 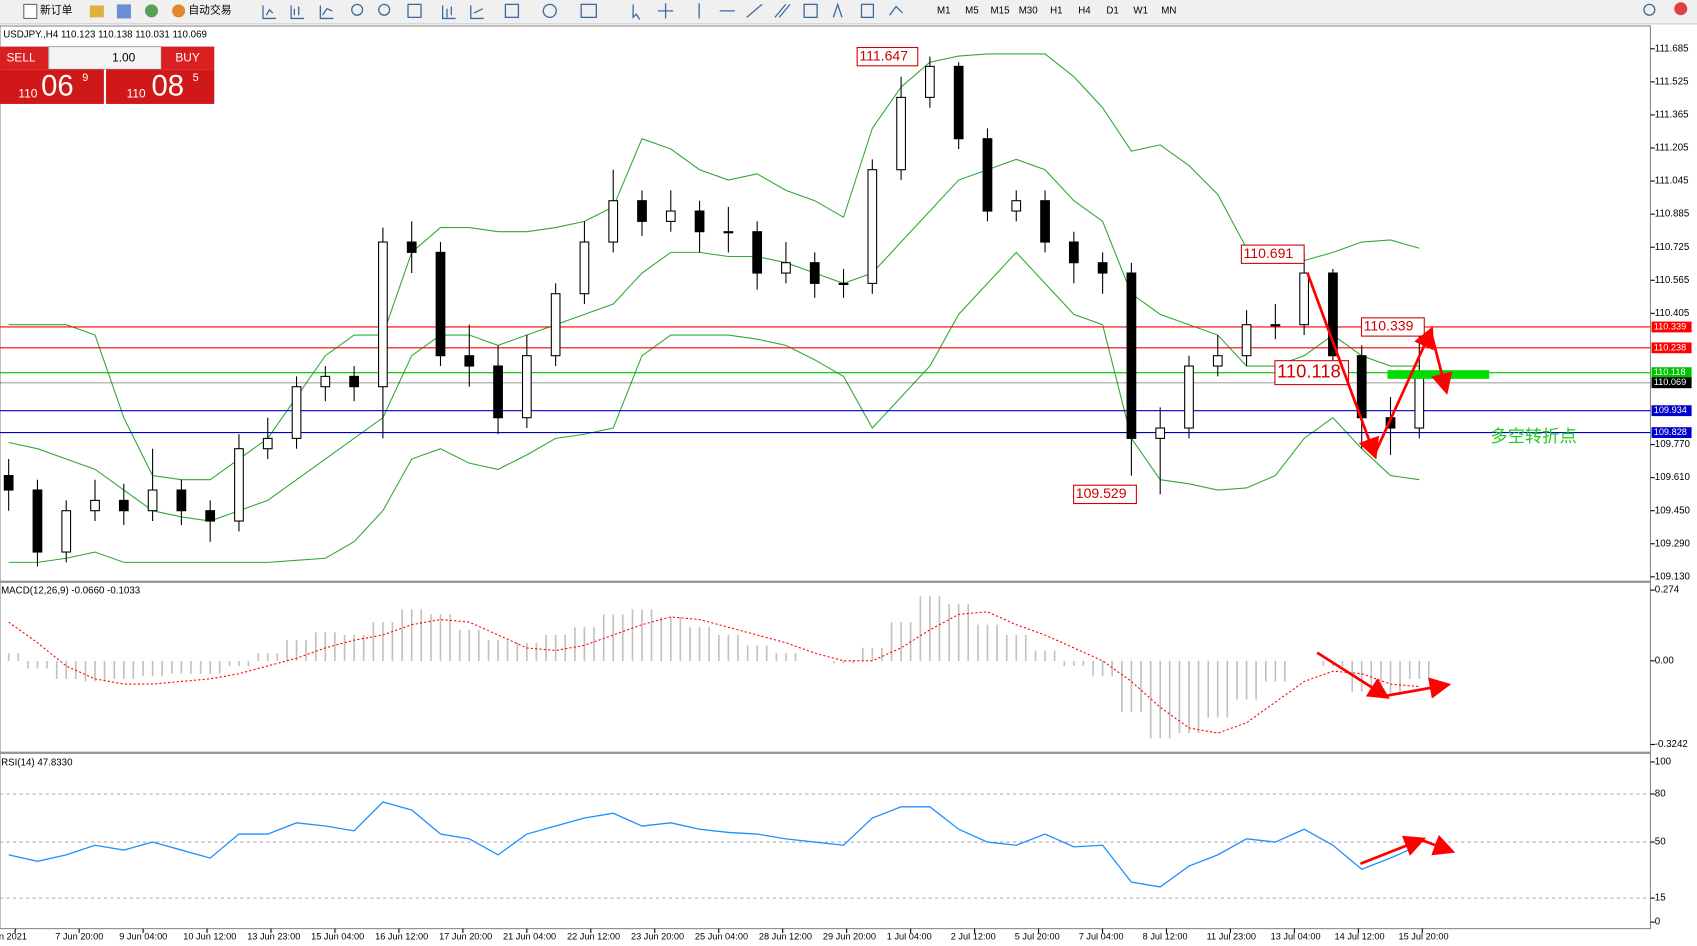 I want to click on level-label: 109.828, so click(x=1670, y=432).